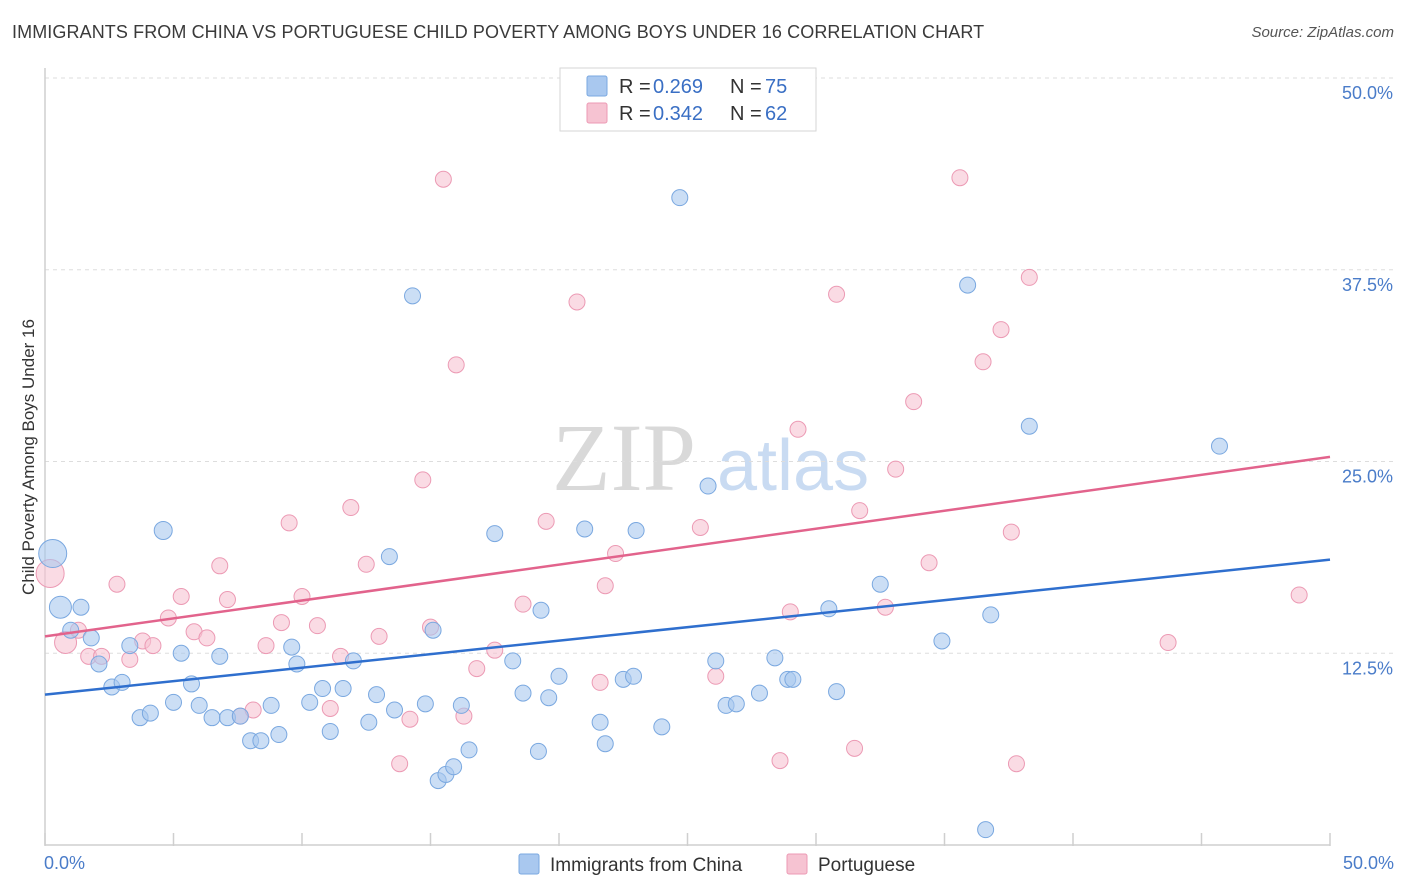 Image resolution: width=1406 pixels, height=892 pixels. Describe the element at coordinates (688, 99) in the screenshot. I see `stats-legend: R = 0.269 N = 75 R = 0.342 N = 62` at that location.